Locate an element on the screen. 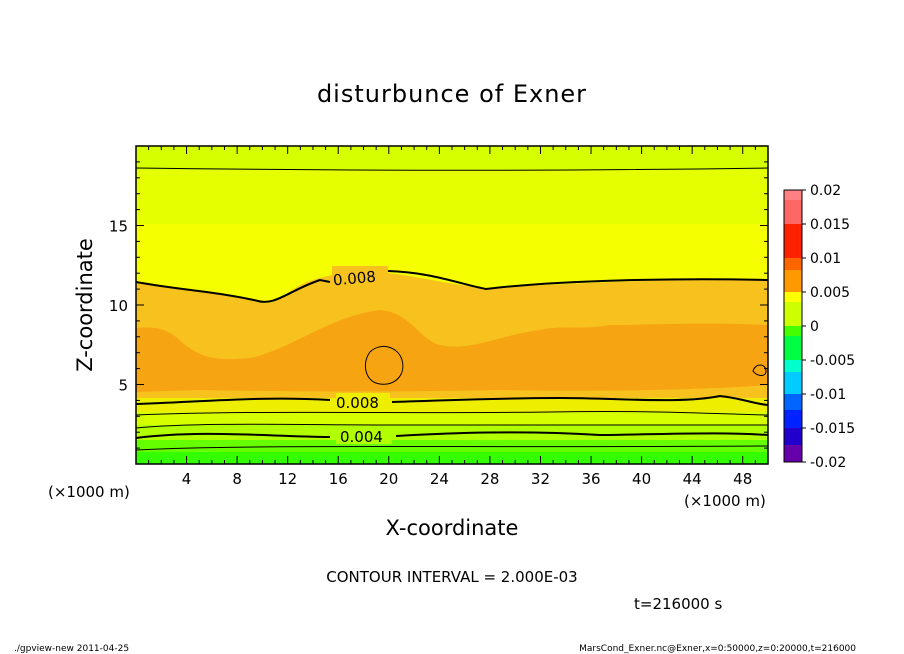 This screenshot has width=904, height=654. chart-title: disturbunce of Exner is located at coordinates (452, 94).